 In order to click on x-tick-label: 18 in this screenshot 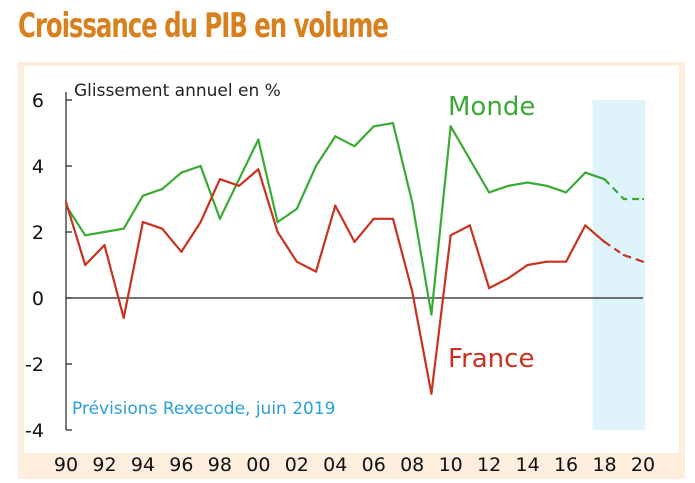, I will do `click(604, 465)`.